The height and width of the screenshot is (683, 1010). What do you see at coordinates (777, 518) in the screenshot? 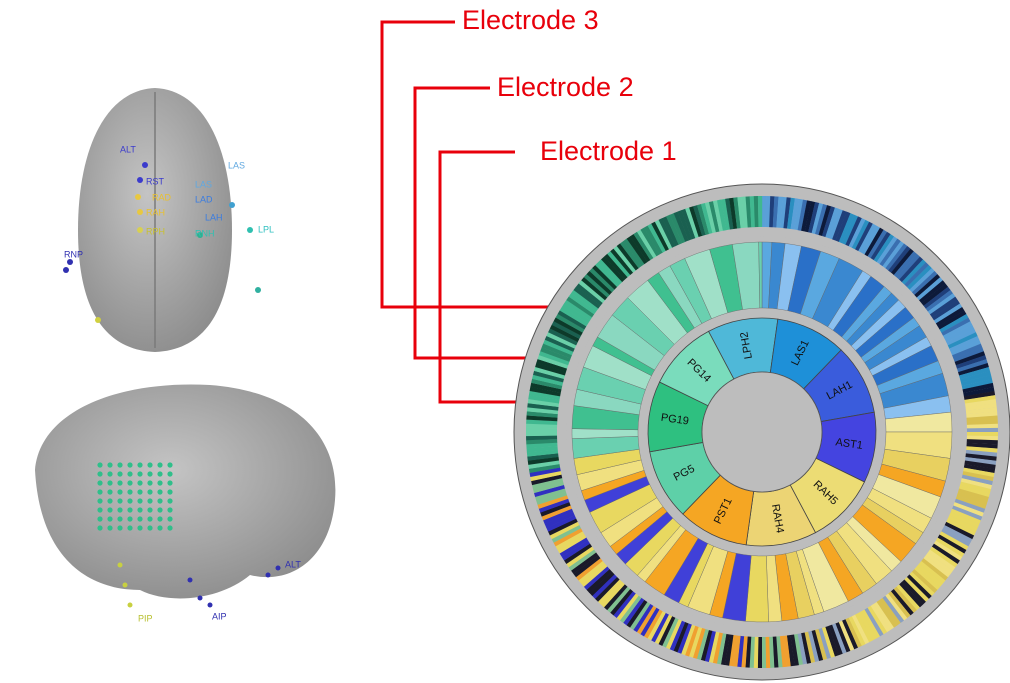
I see `ring-label: RAH4` at bounding box center [777, 518].